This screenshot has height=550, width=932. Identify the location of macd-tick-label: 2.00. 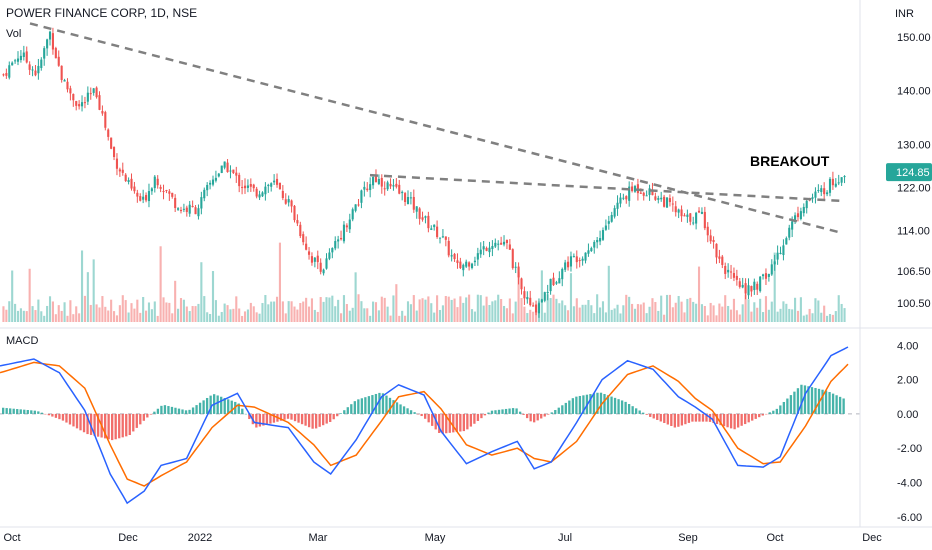
(907, 381).